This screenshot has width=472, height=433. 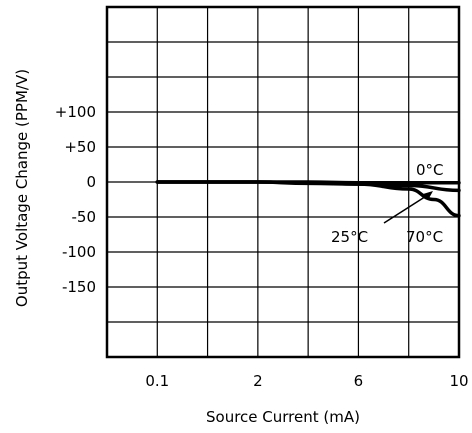 I want to click on series-line, so click(x=308, y=199).